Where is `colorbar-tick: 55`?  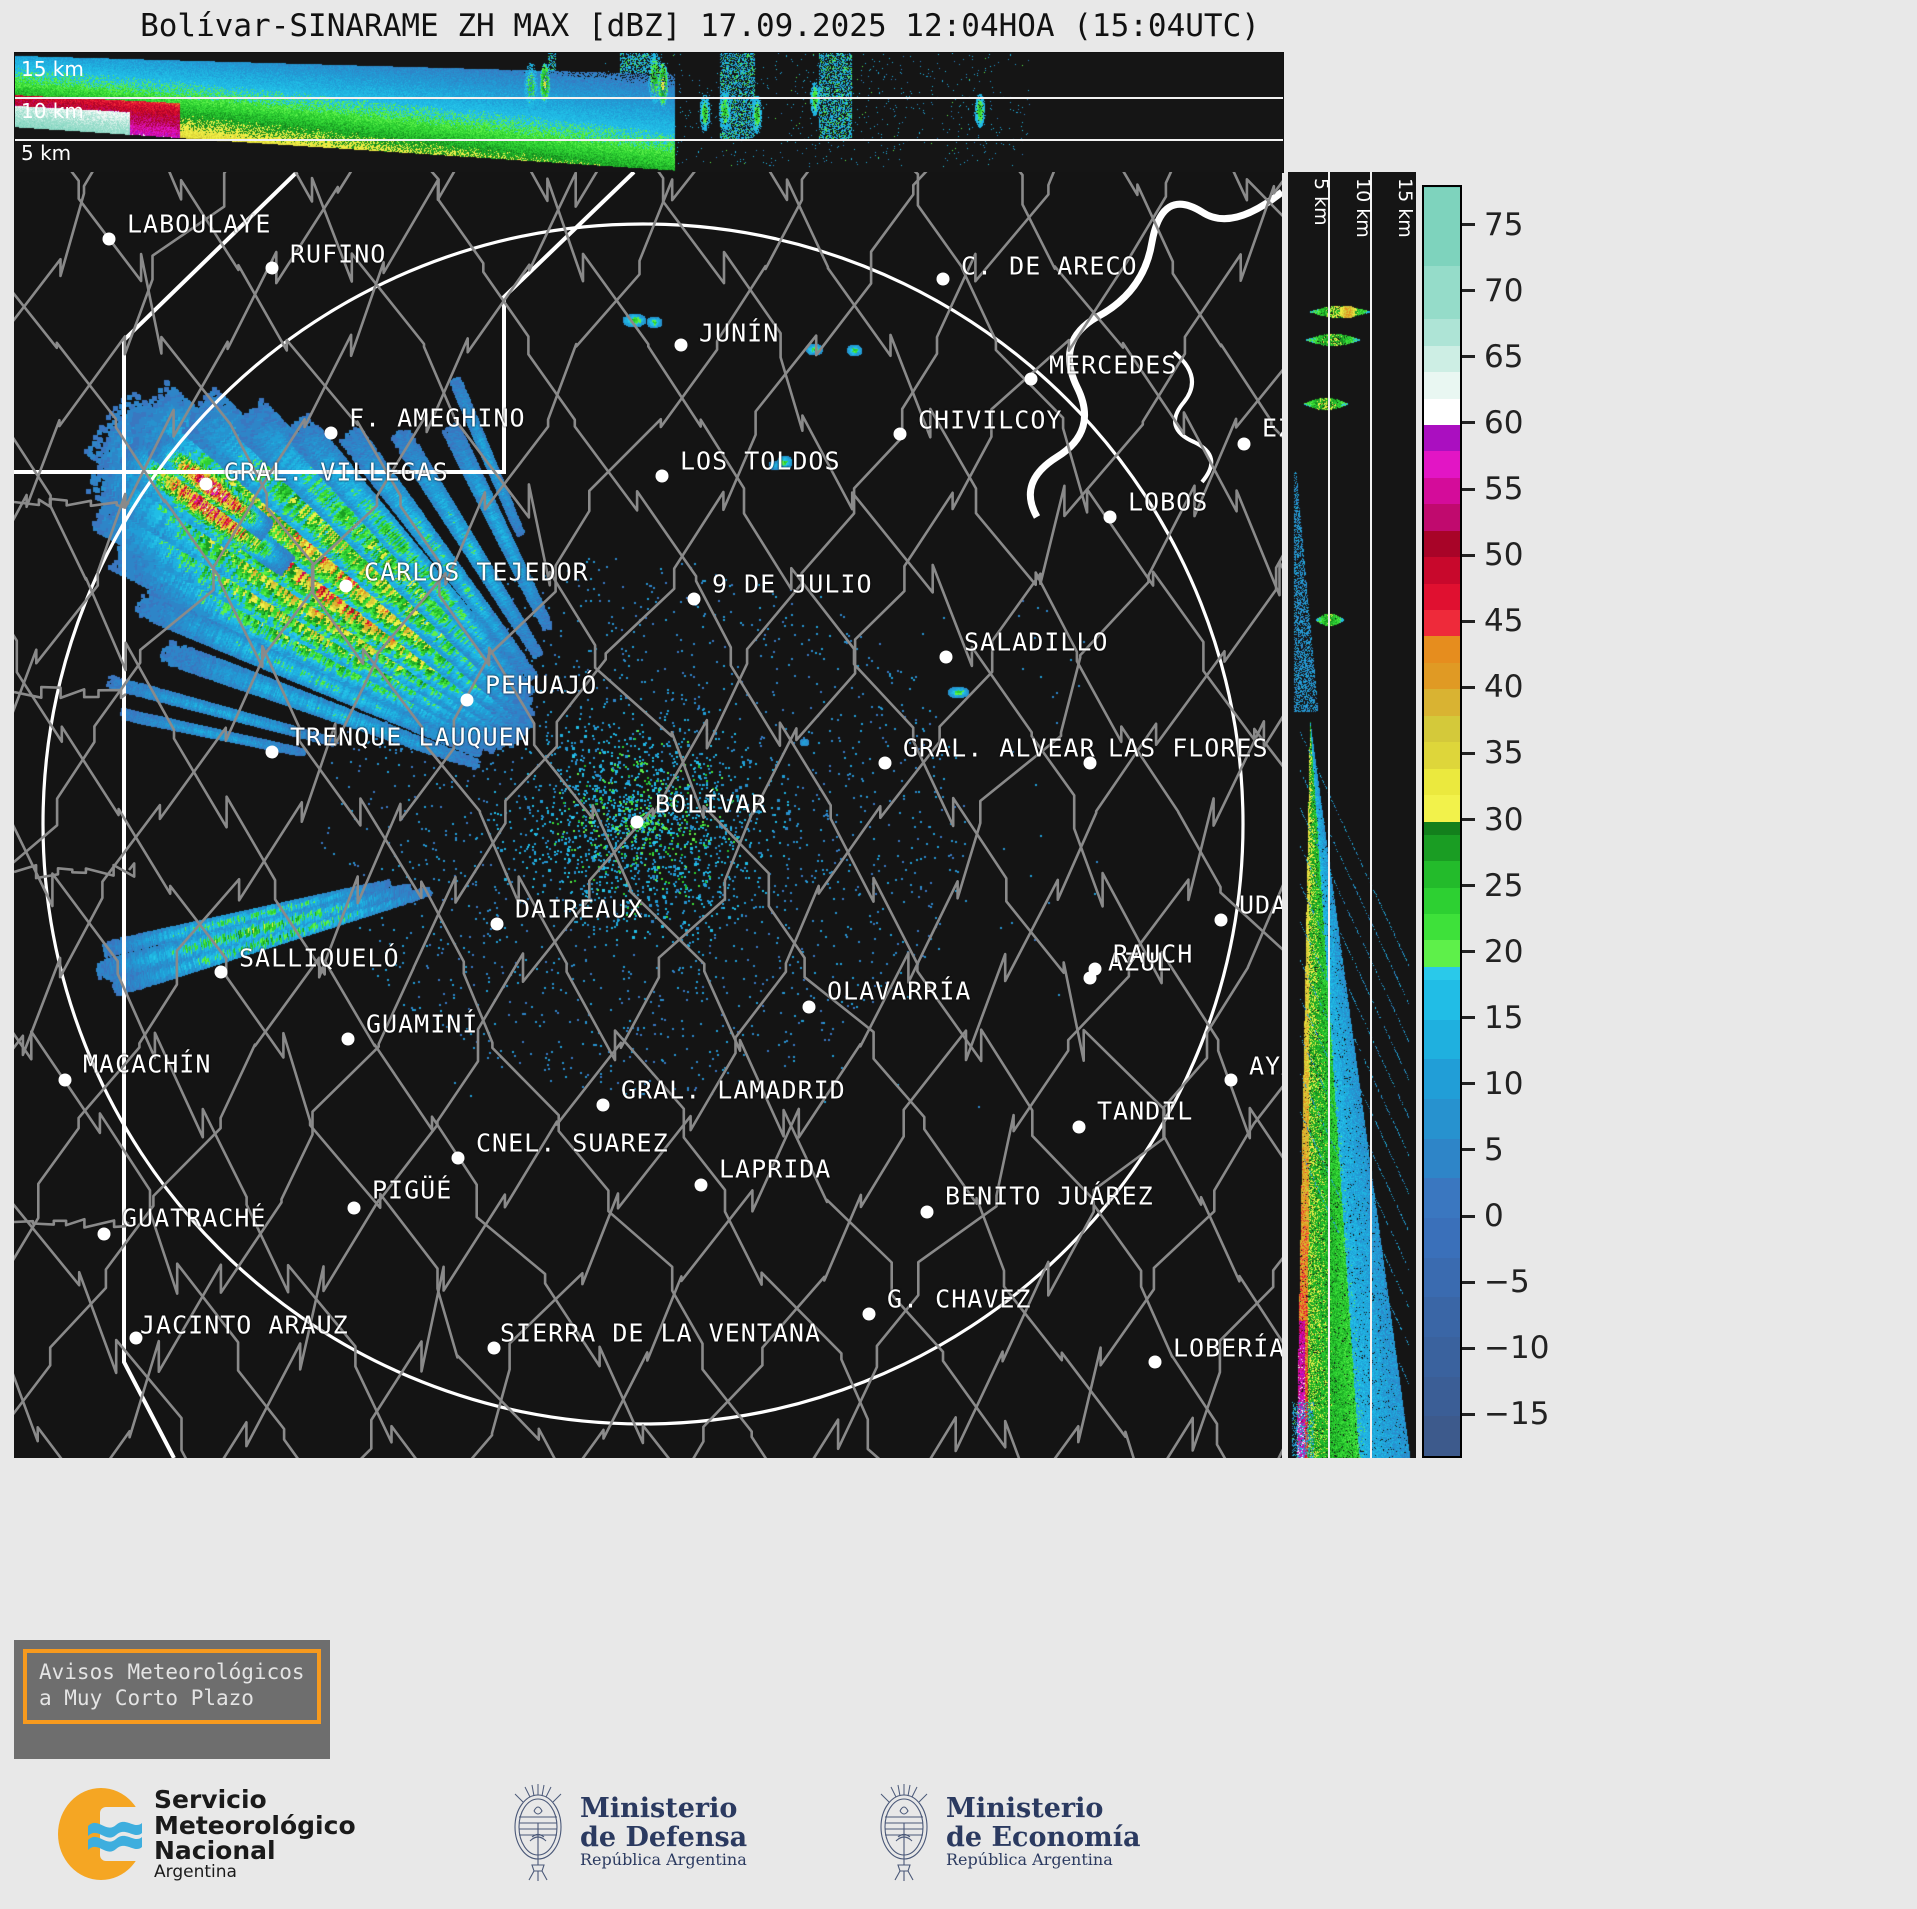
colorbar-tick: 55 is located at coordinates (1492, 489).